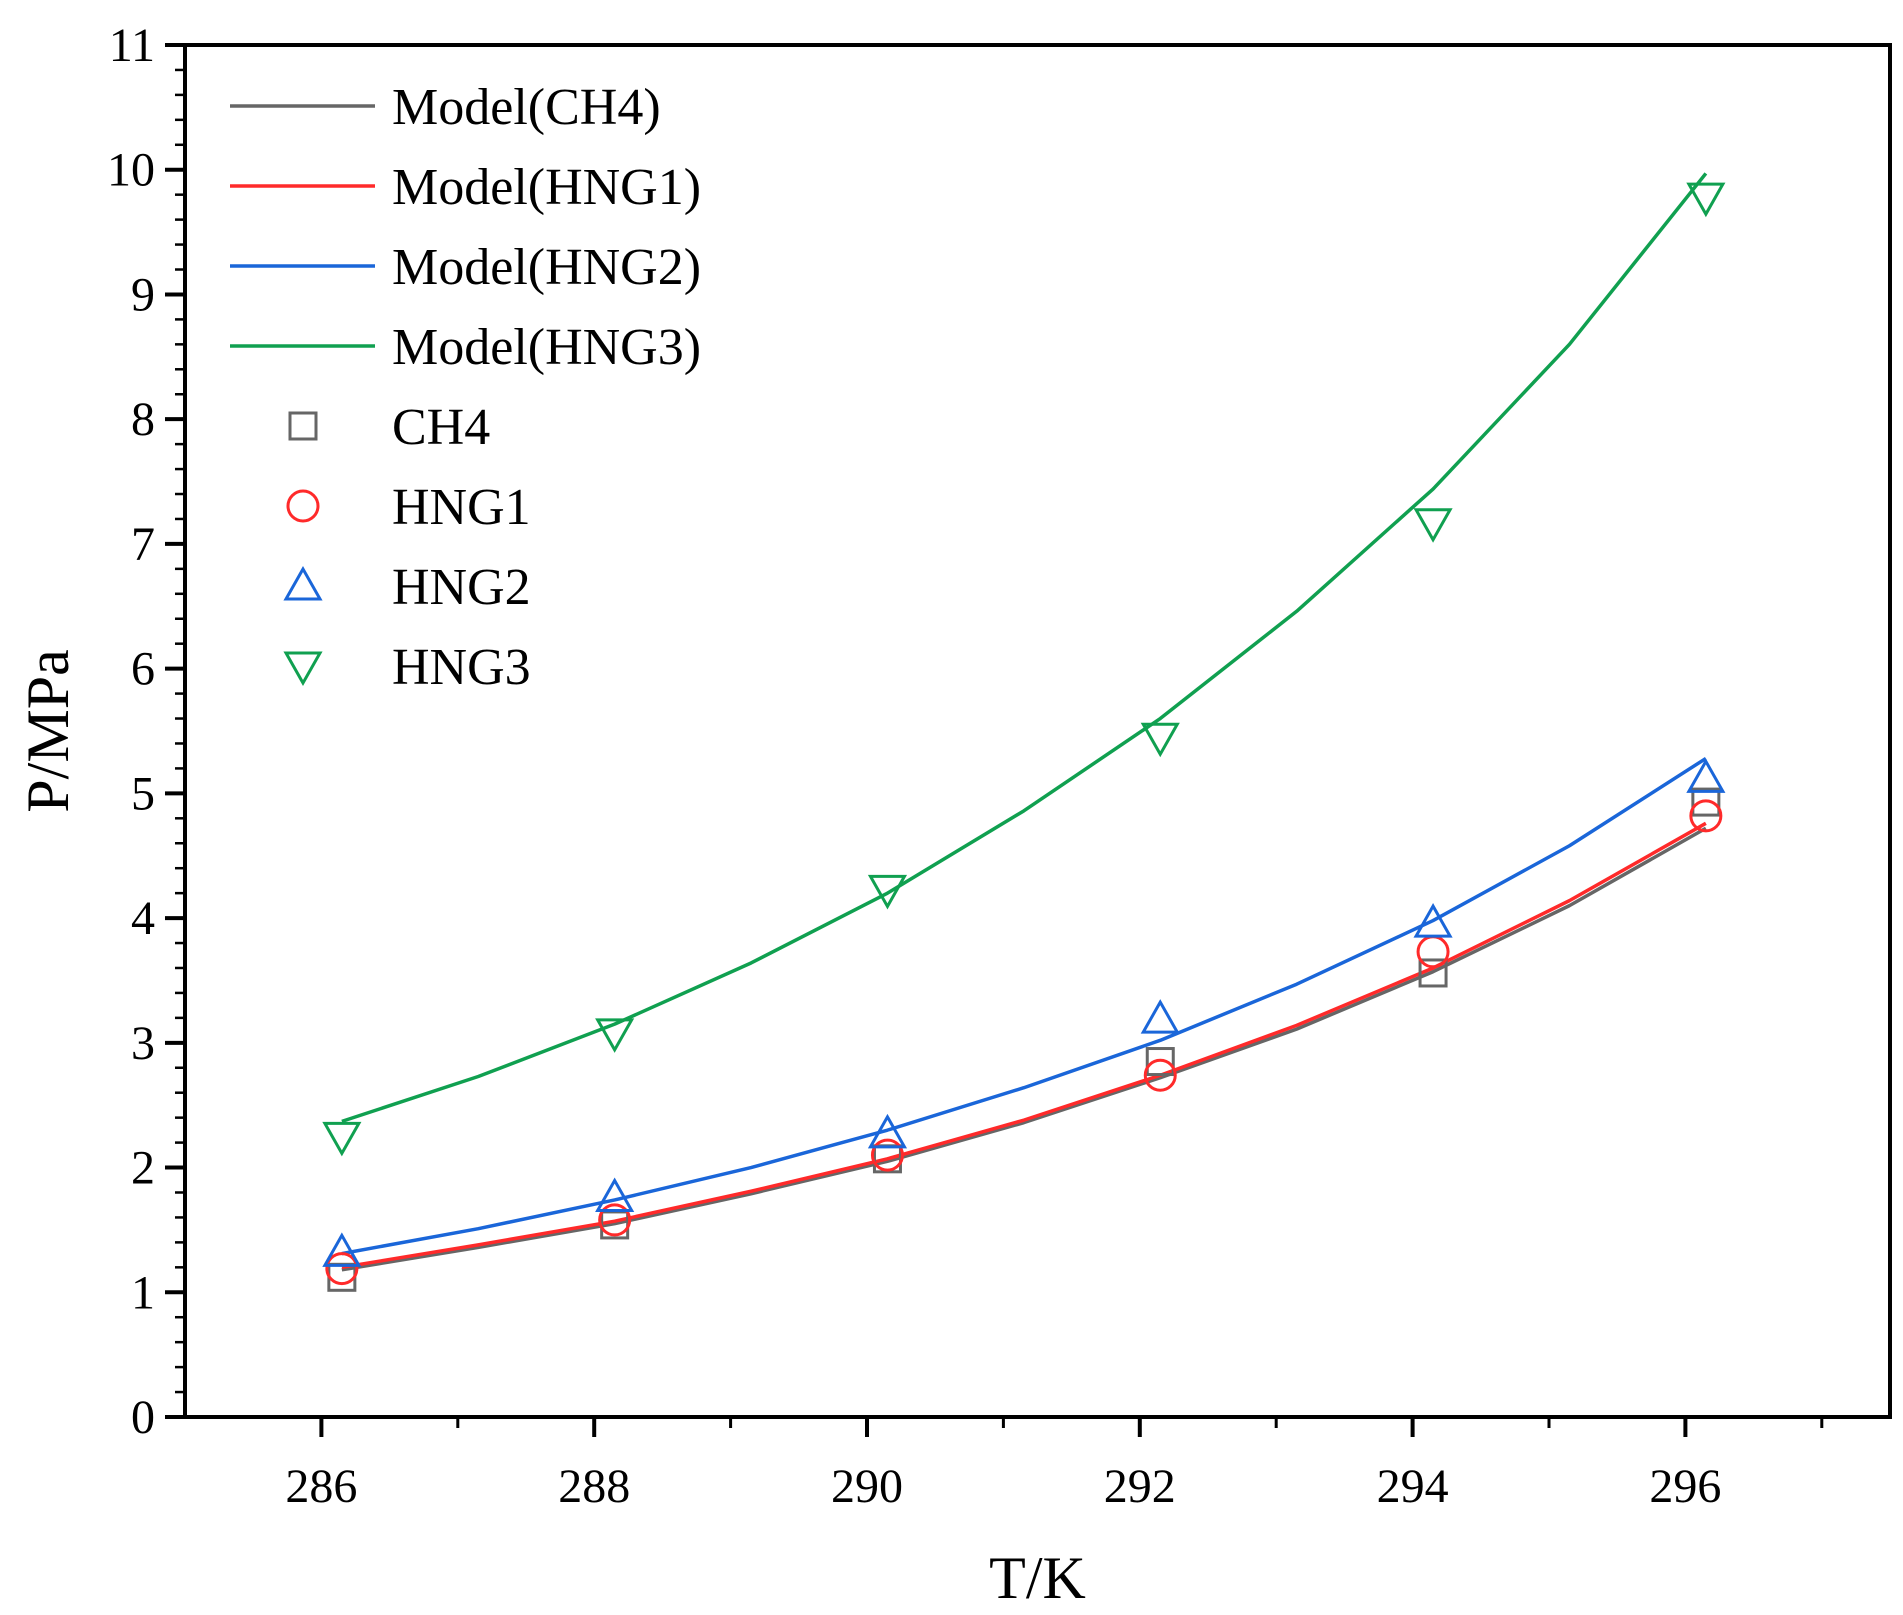 The image size is (1903, 1615). I want to click on x-axis-label: T/K, so click(1037, 1578).